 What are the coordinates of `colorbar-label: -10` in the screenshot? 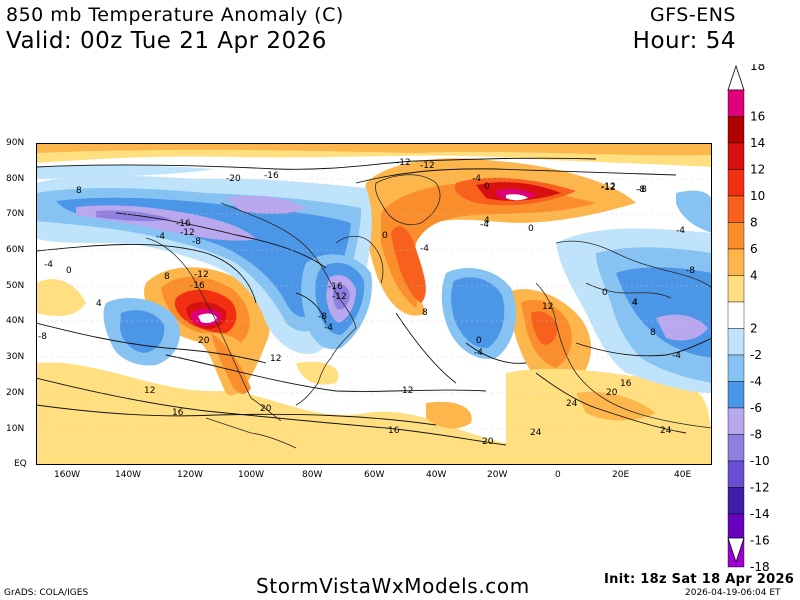 It's located at (760, 461).